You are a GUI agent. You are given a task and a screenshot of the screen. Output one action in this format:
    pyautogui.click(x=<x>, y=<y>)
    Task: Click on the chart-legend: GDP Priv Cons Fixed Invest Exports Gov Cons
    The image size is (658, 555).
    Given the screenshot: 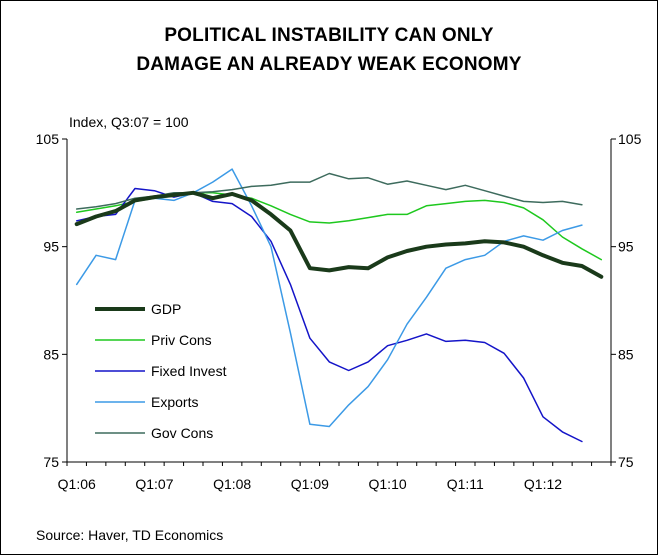 What is the action you would take?
    pyautogui.click(x=161, y=371)
    